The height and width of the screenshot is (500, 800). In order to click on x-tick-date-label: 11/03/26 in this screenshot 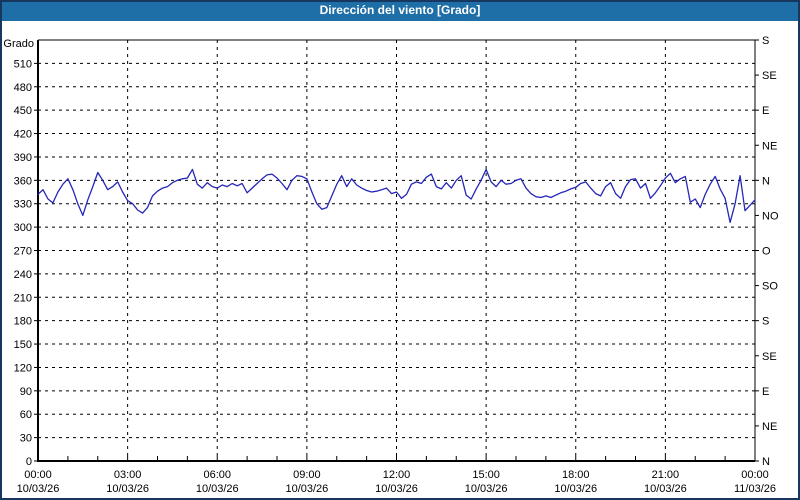, I will do `click(755, 489)`.